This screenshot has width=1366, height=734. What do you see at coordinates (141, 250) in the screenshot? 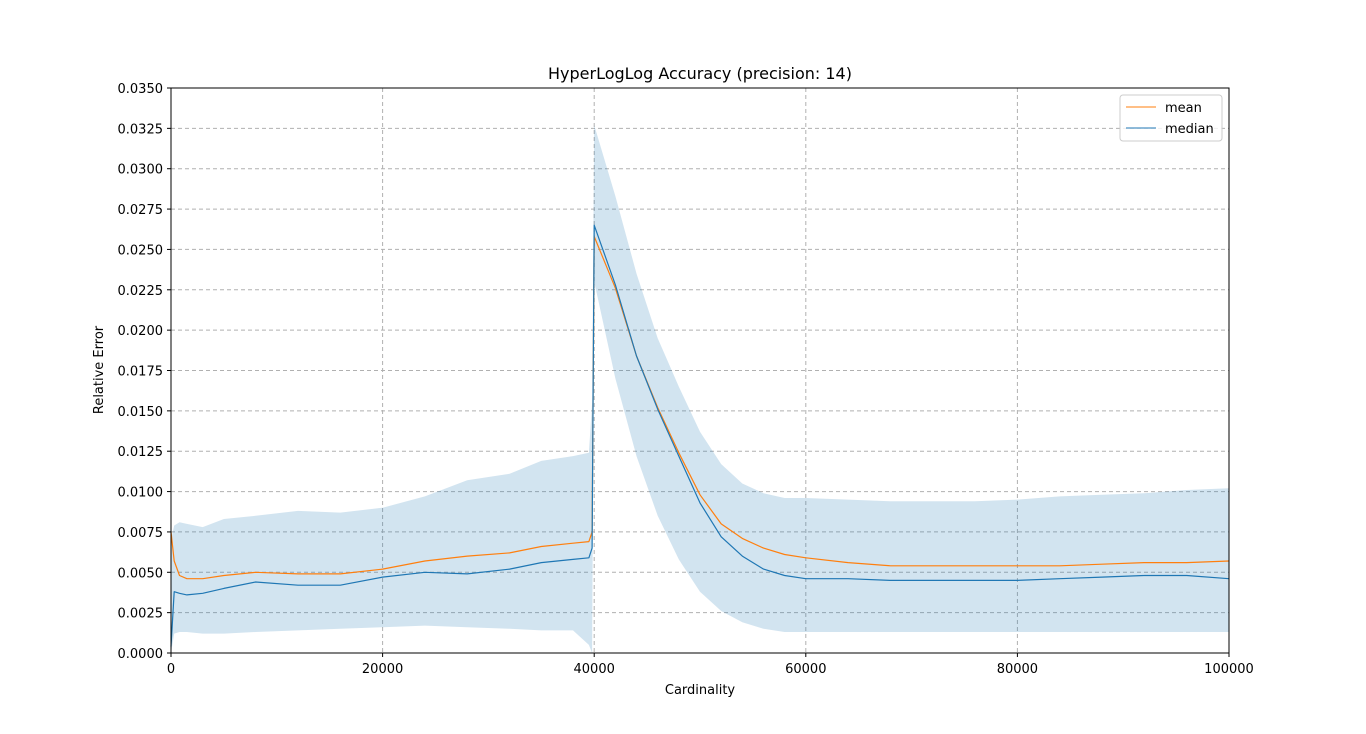
I see `y-tick-label: 0.0250` at bounding box center [141, 250].